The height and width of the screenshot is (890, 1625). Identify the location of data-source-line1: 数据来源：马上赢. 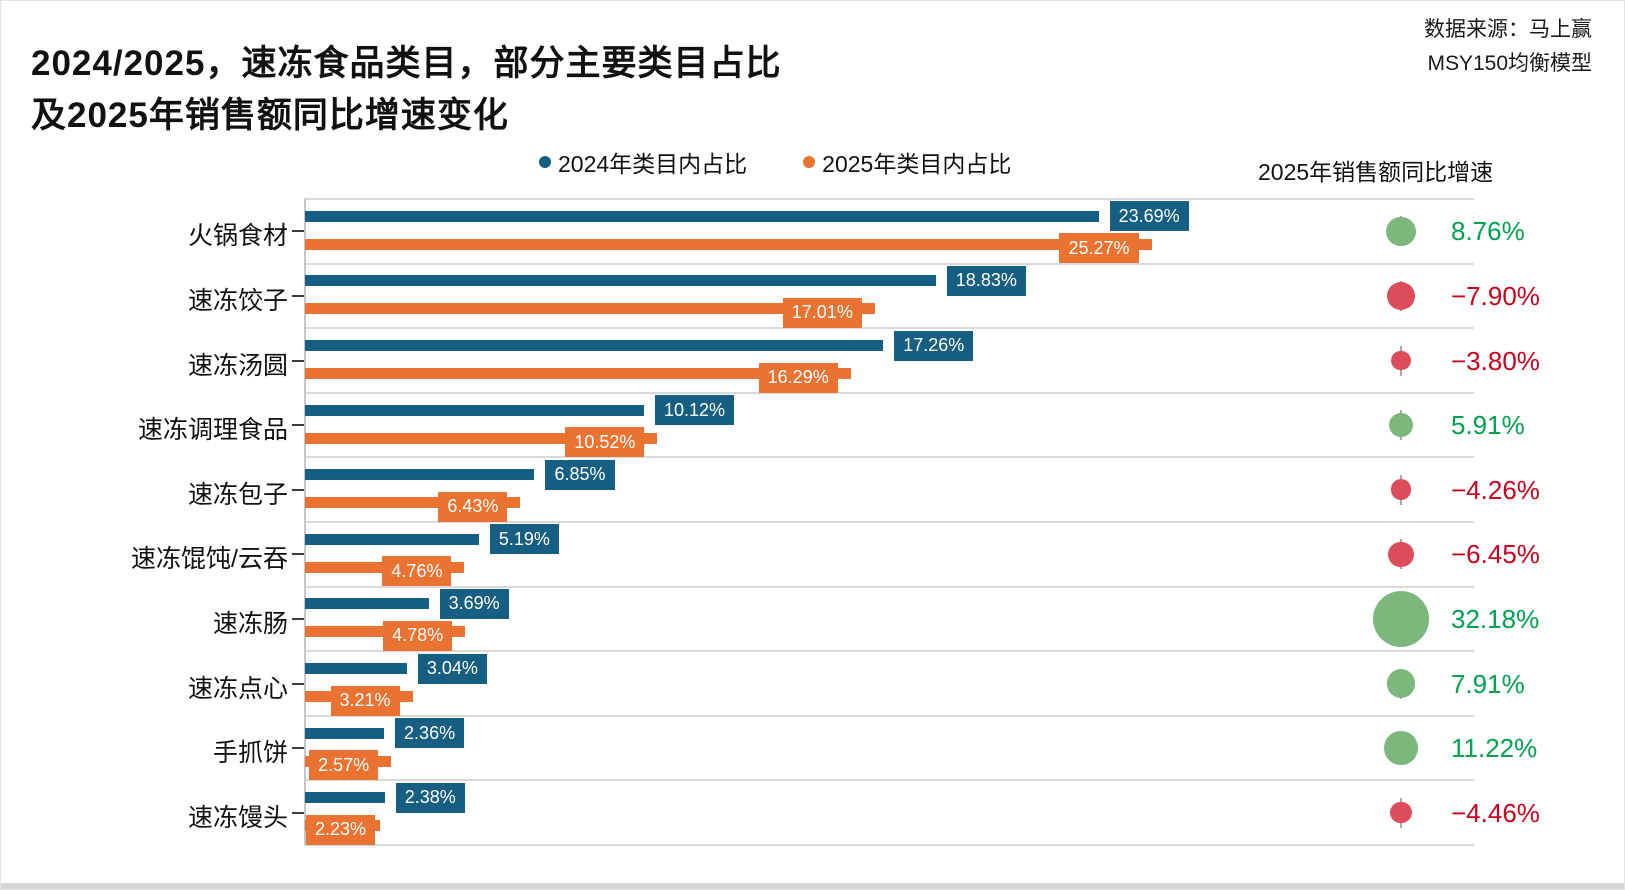
(1508, 29).